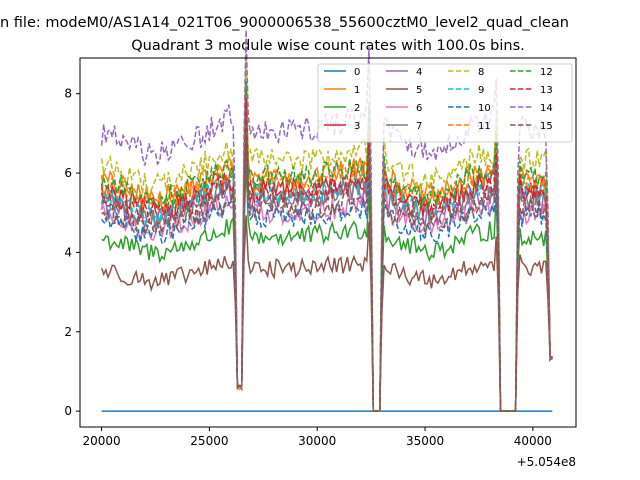  Describe the element at coordinates (357, 126) in the screenshot. I see `legend-label-3: 3` at that location.